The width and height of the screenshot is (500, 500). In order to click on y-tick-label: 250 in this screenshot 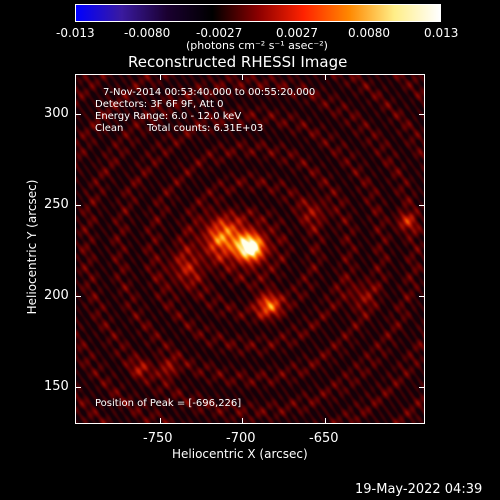, I will do `click(56, 204)`.